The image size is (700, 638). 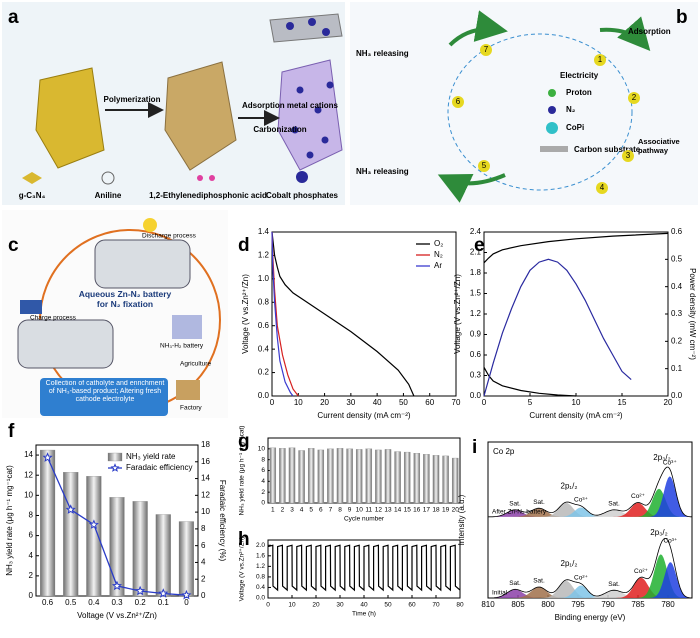 What do you see at coordinates (590, 580) in the screenshot?
I see `peak-component` at bounding box center [590, 580].